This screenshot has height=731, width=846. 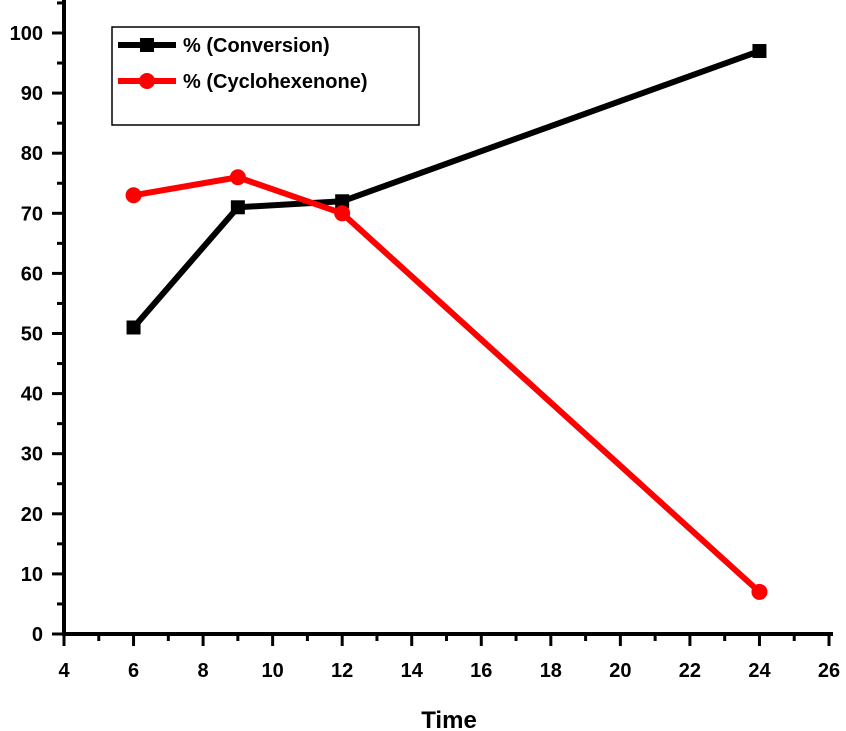 I want to click on x-tick-label-20: 20, so click(x=620, y=671).